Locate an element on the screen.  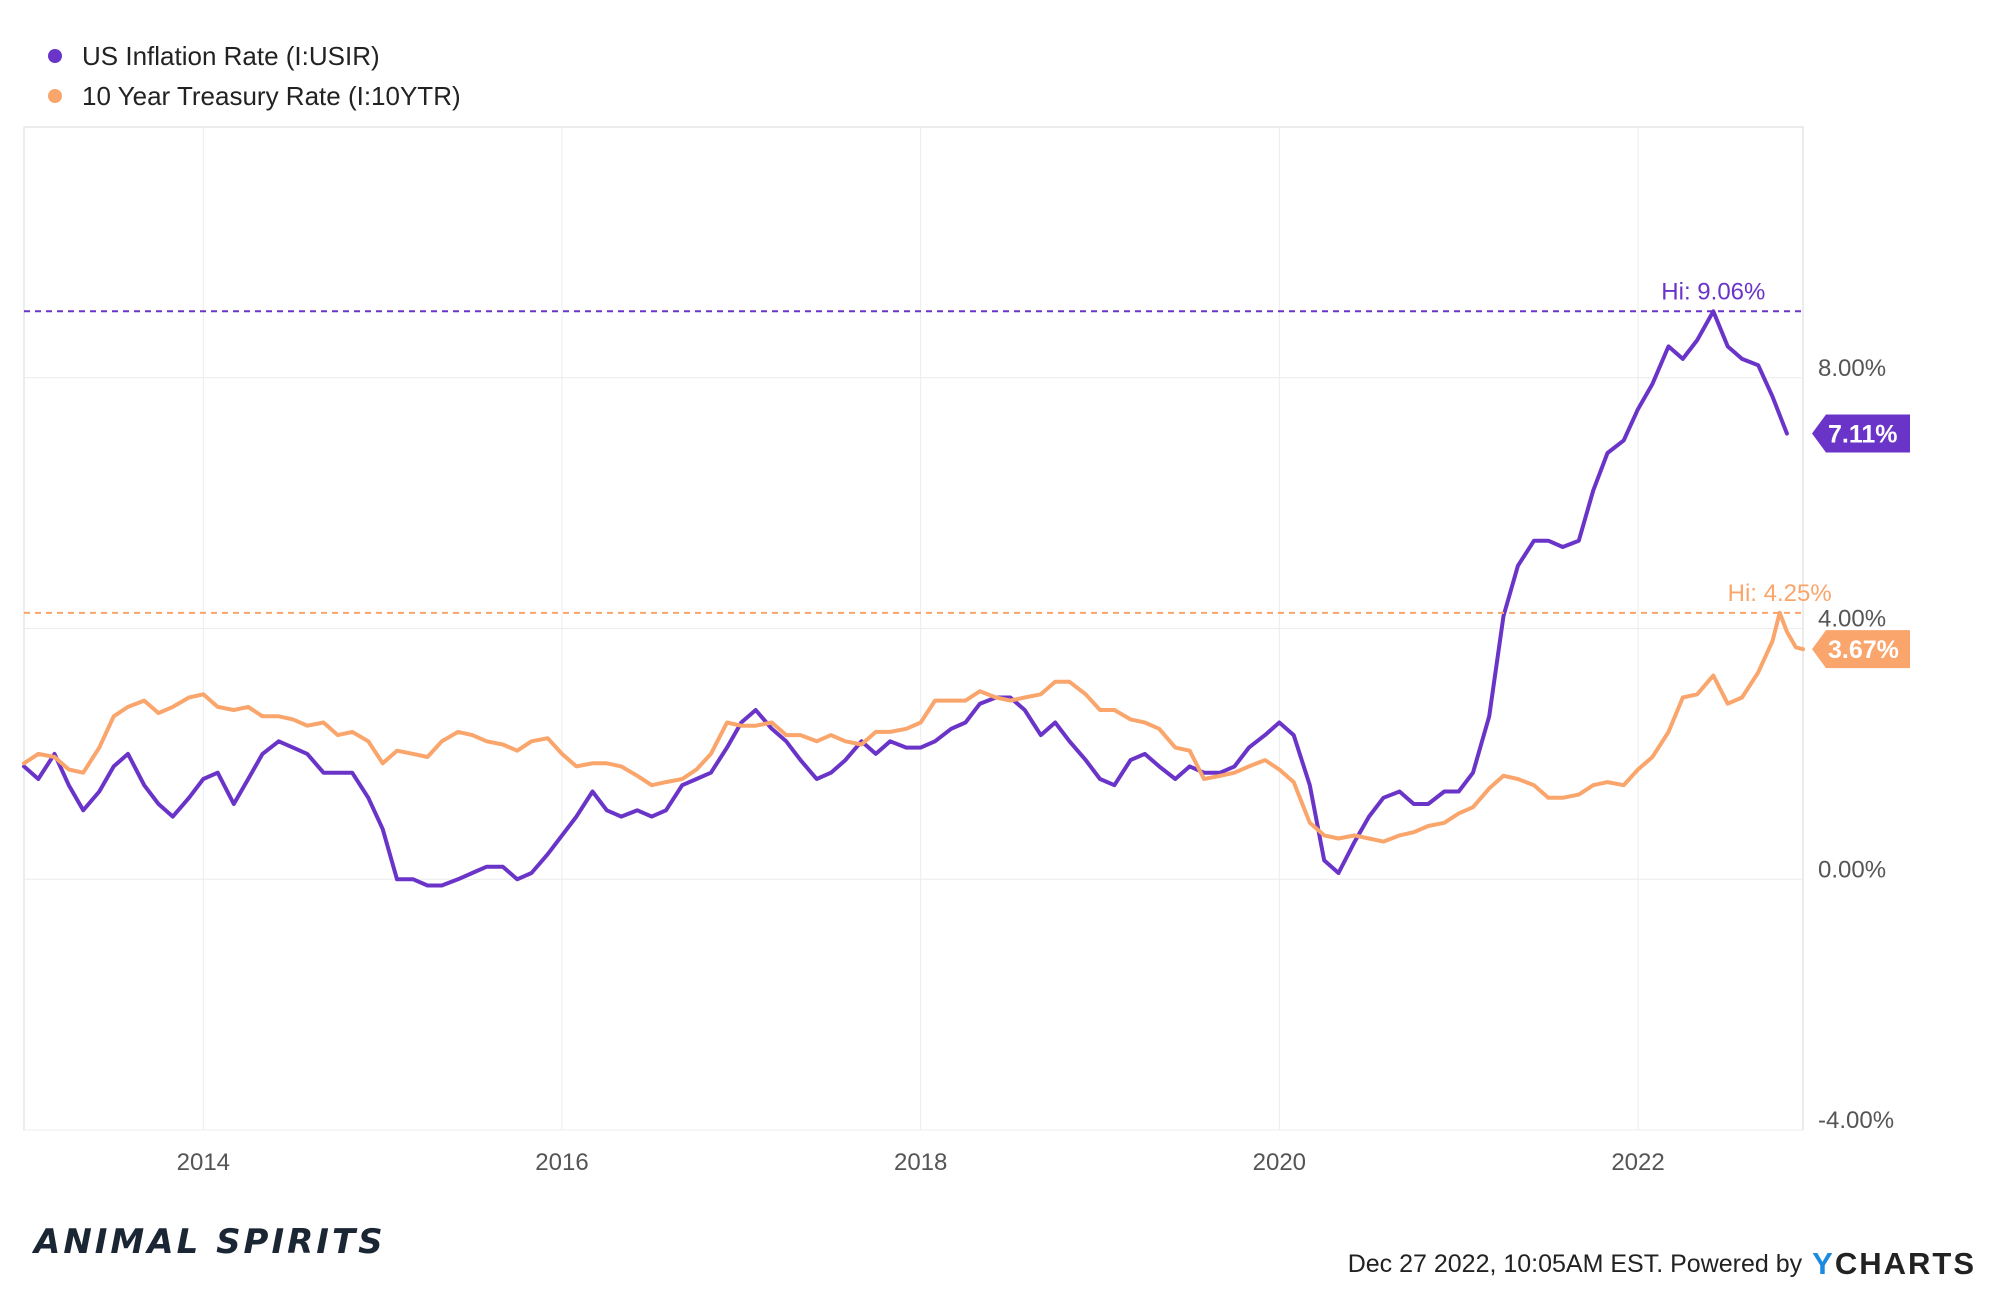
y-tick-label: 8.00% is located at coordinates (1852, 368).